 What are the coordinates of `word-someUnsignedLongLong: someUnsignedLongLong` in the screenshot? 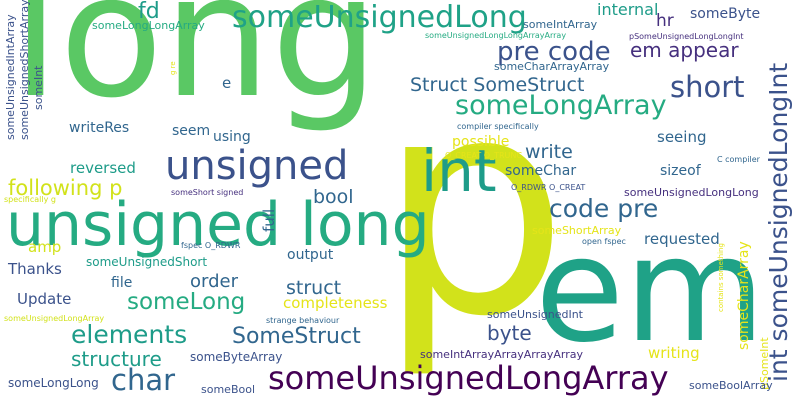 It's located at (691, 192).